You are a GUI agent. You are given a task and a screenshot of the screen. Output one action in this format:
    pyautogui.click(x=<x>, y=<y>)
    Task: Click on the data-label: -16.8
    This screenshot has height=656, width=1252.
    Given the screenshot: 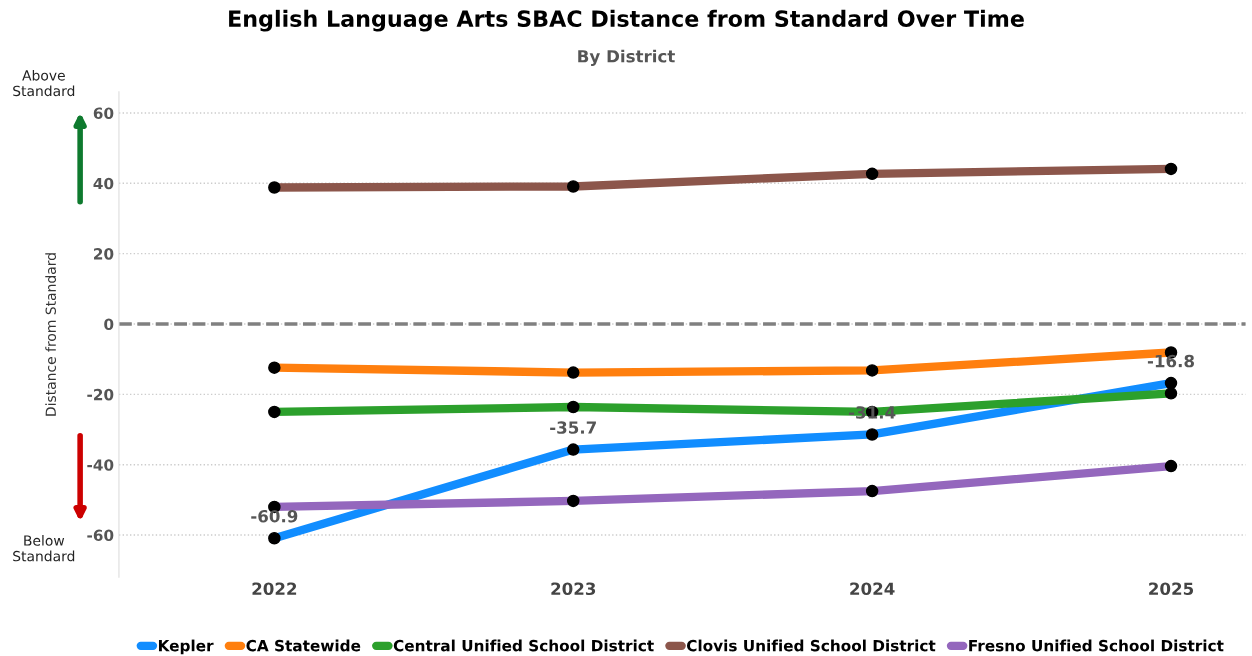 What is the action you would take?
    pyautogui.click(x=1170, y=361)
    